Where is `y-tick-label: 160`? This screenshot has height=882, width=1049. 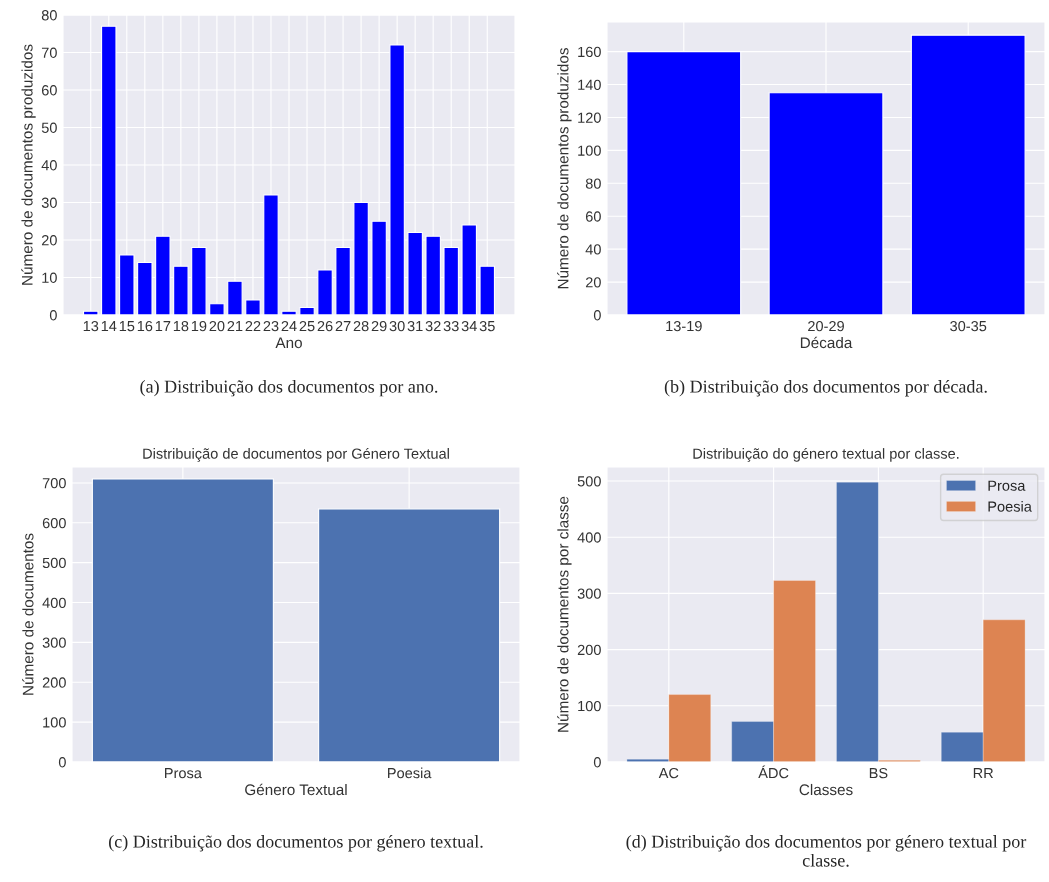 y-tick-label: 160 is located at coordinates (589, 52).